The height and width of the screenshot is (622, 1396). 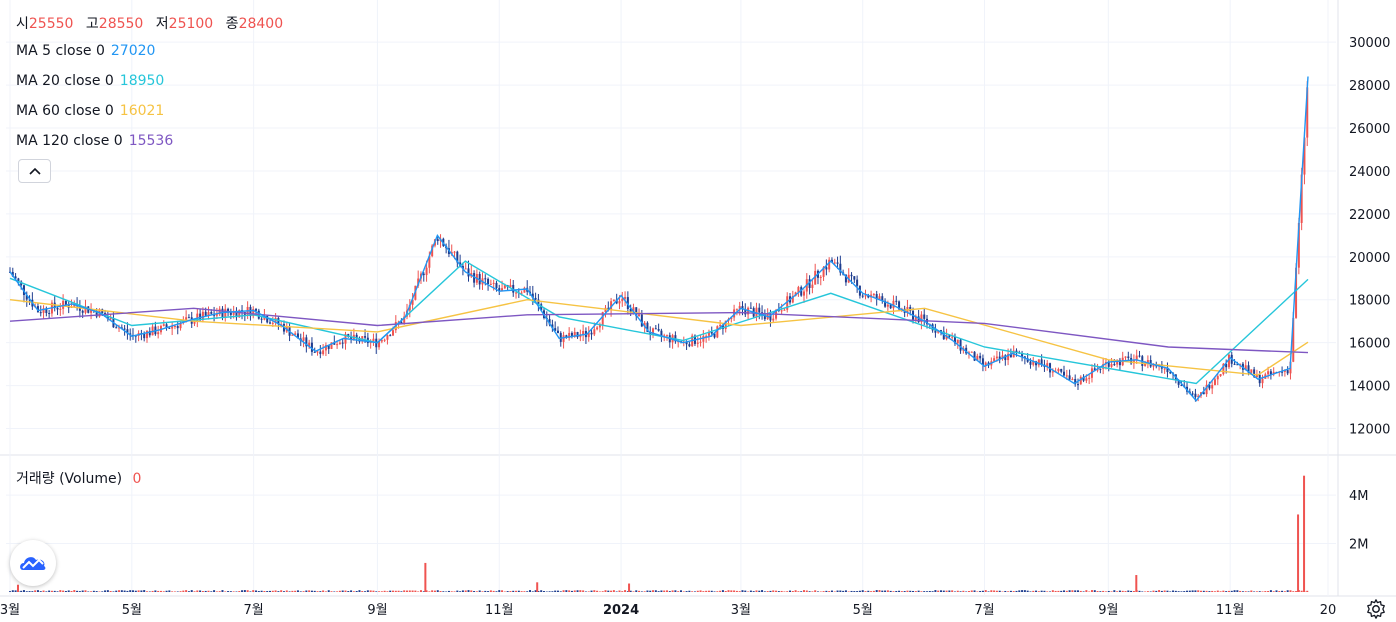 I want to click on volume-axis: 2M 4M, so click(x=1359, y=520).